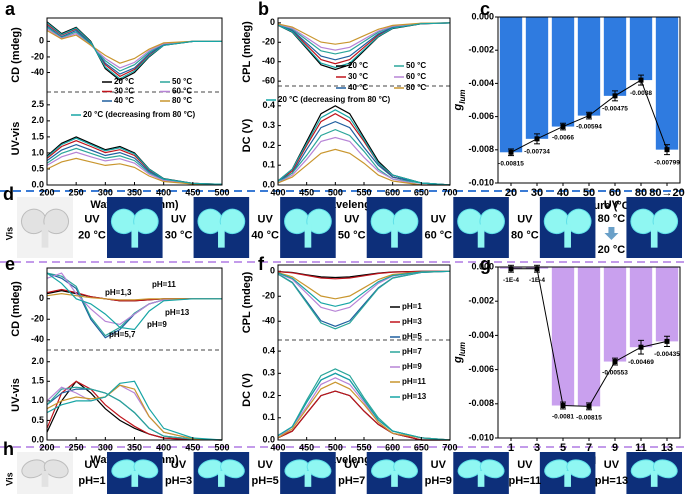 Image resolution: width=687 pixels, height=496 pixels. What do you see at coordinates (16, 309) in the screenshot?
I see `y-axis-label: CD (mdeg)` at bounding box center [16, 309].